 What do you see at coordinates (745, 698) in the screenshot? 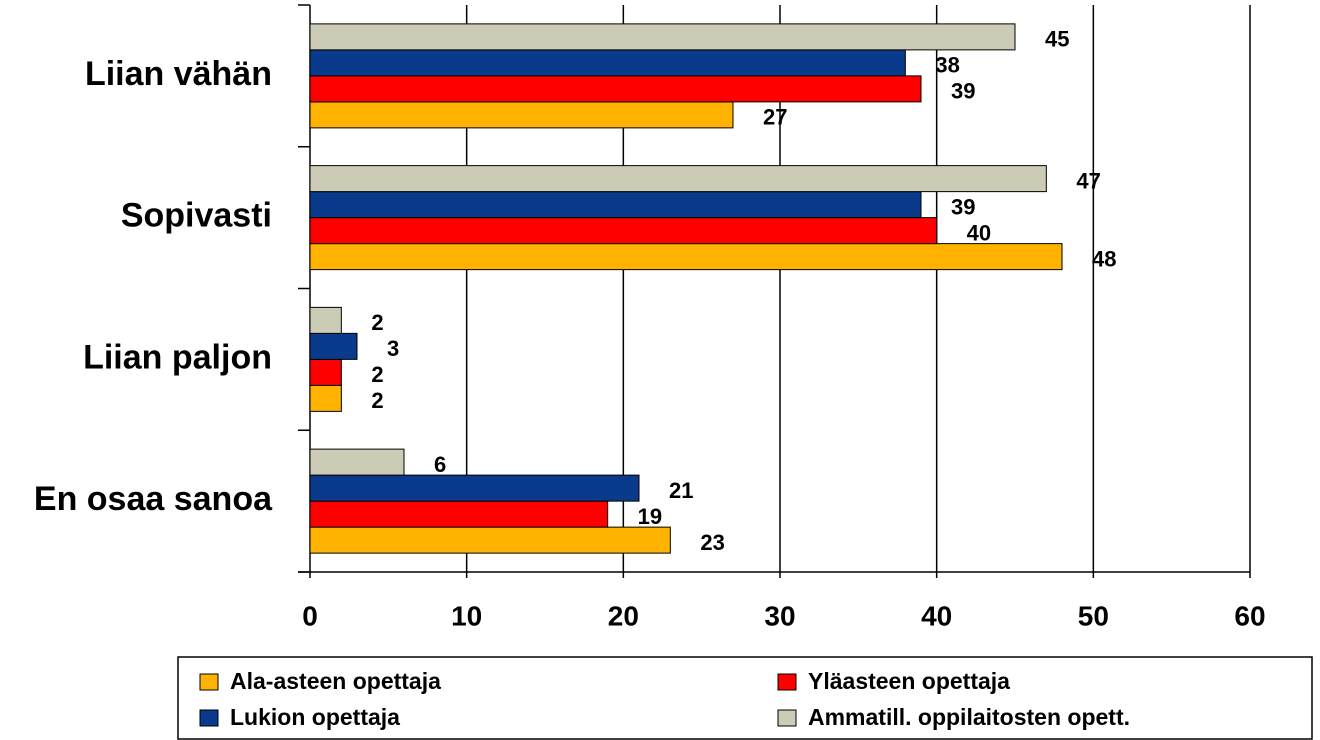
I see `legend-box` at bounding box center [745, 698].